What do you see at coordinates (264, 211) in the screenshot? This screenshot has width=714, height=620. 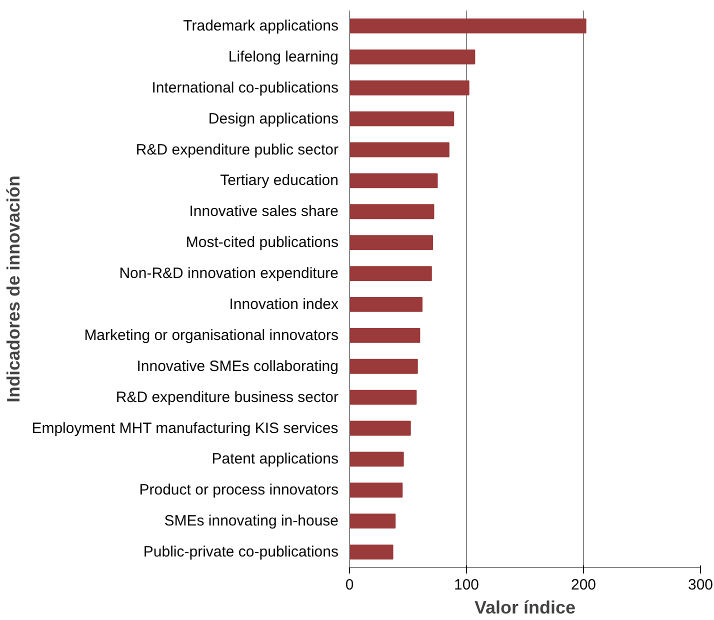 I see `y-tick-label: Innovative sales share` at bounding box center [264, 211].